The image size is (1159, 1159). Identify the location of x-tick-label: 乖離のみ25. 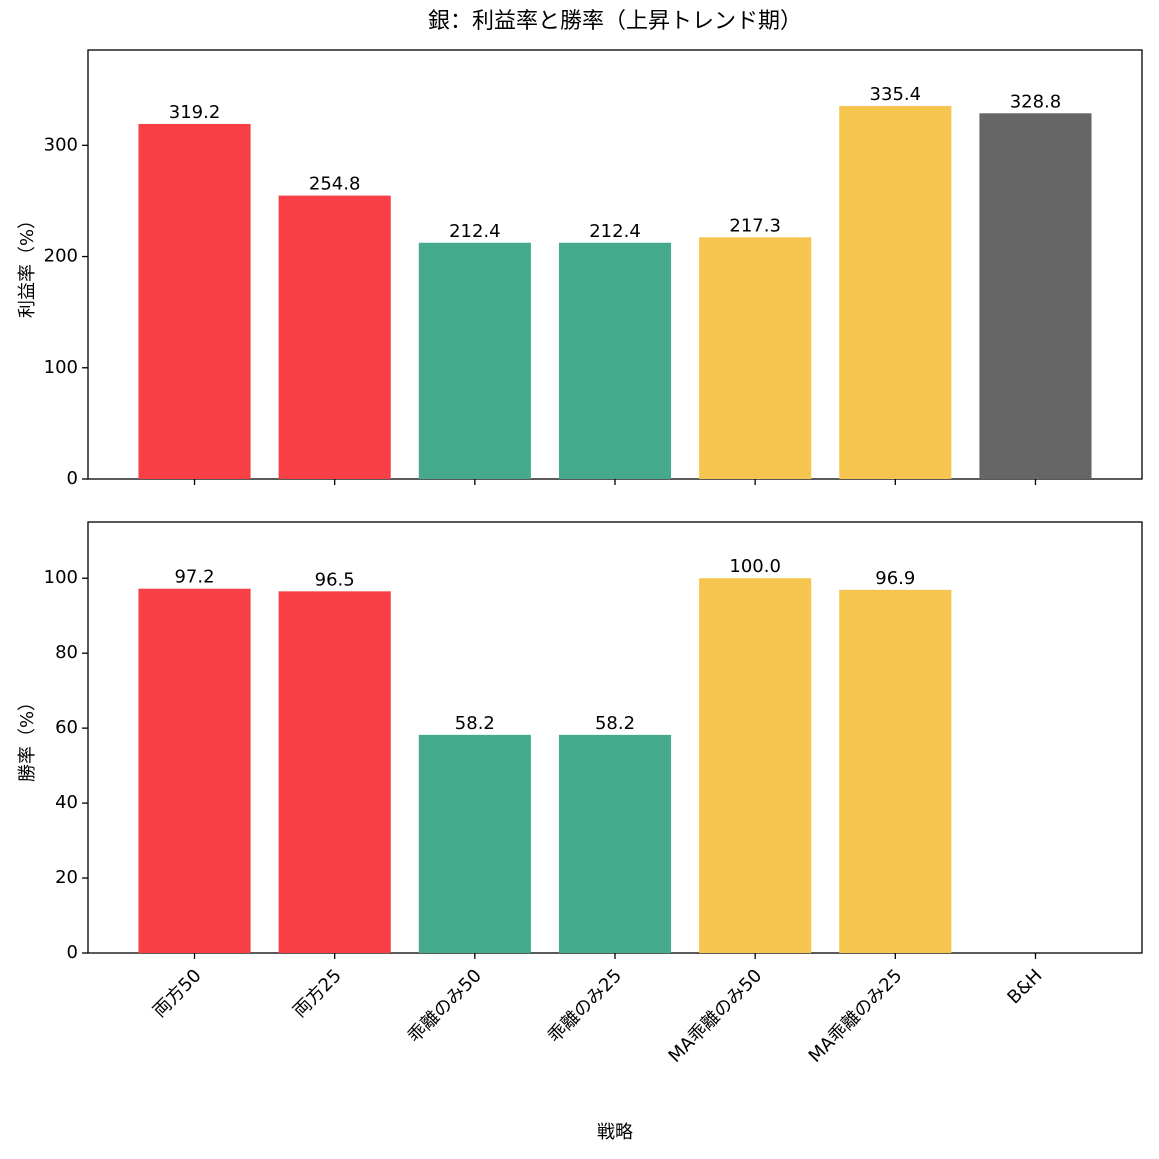
(585, 1006).